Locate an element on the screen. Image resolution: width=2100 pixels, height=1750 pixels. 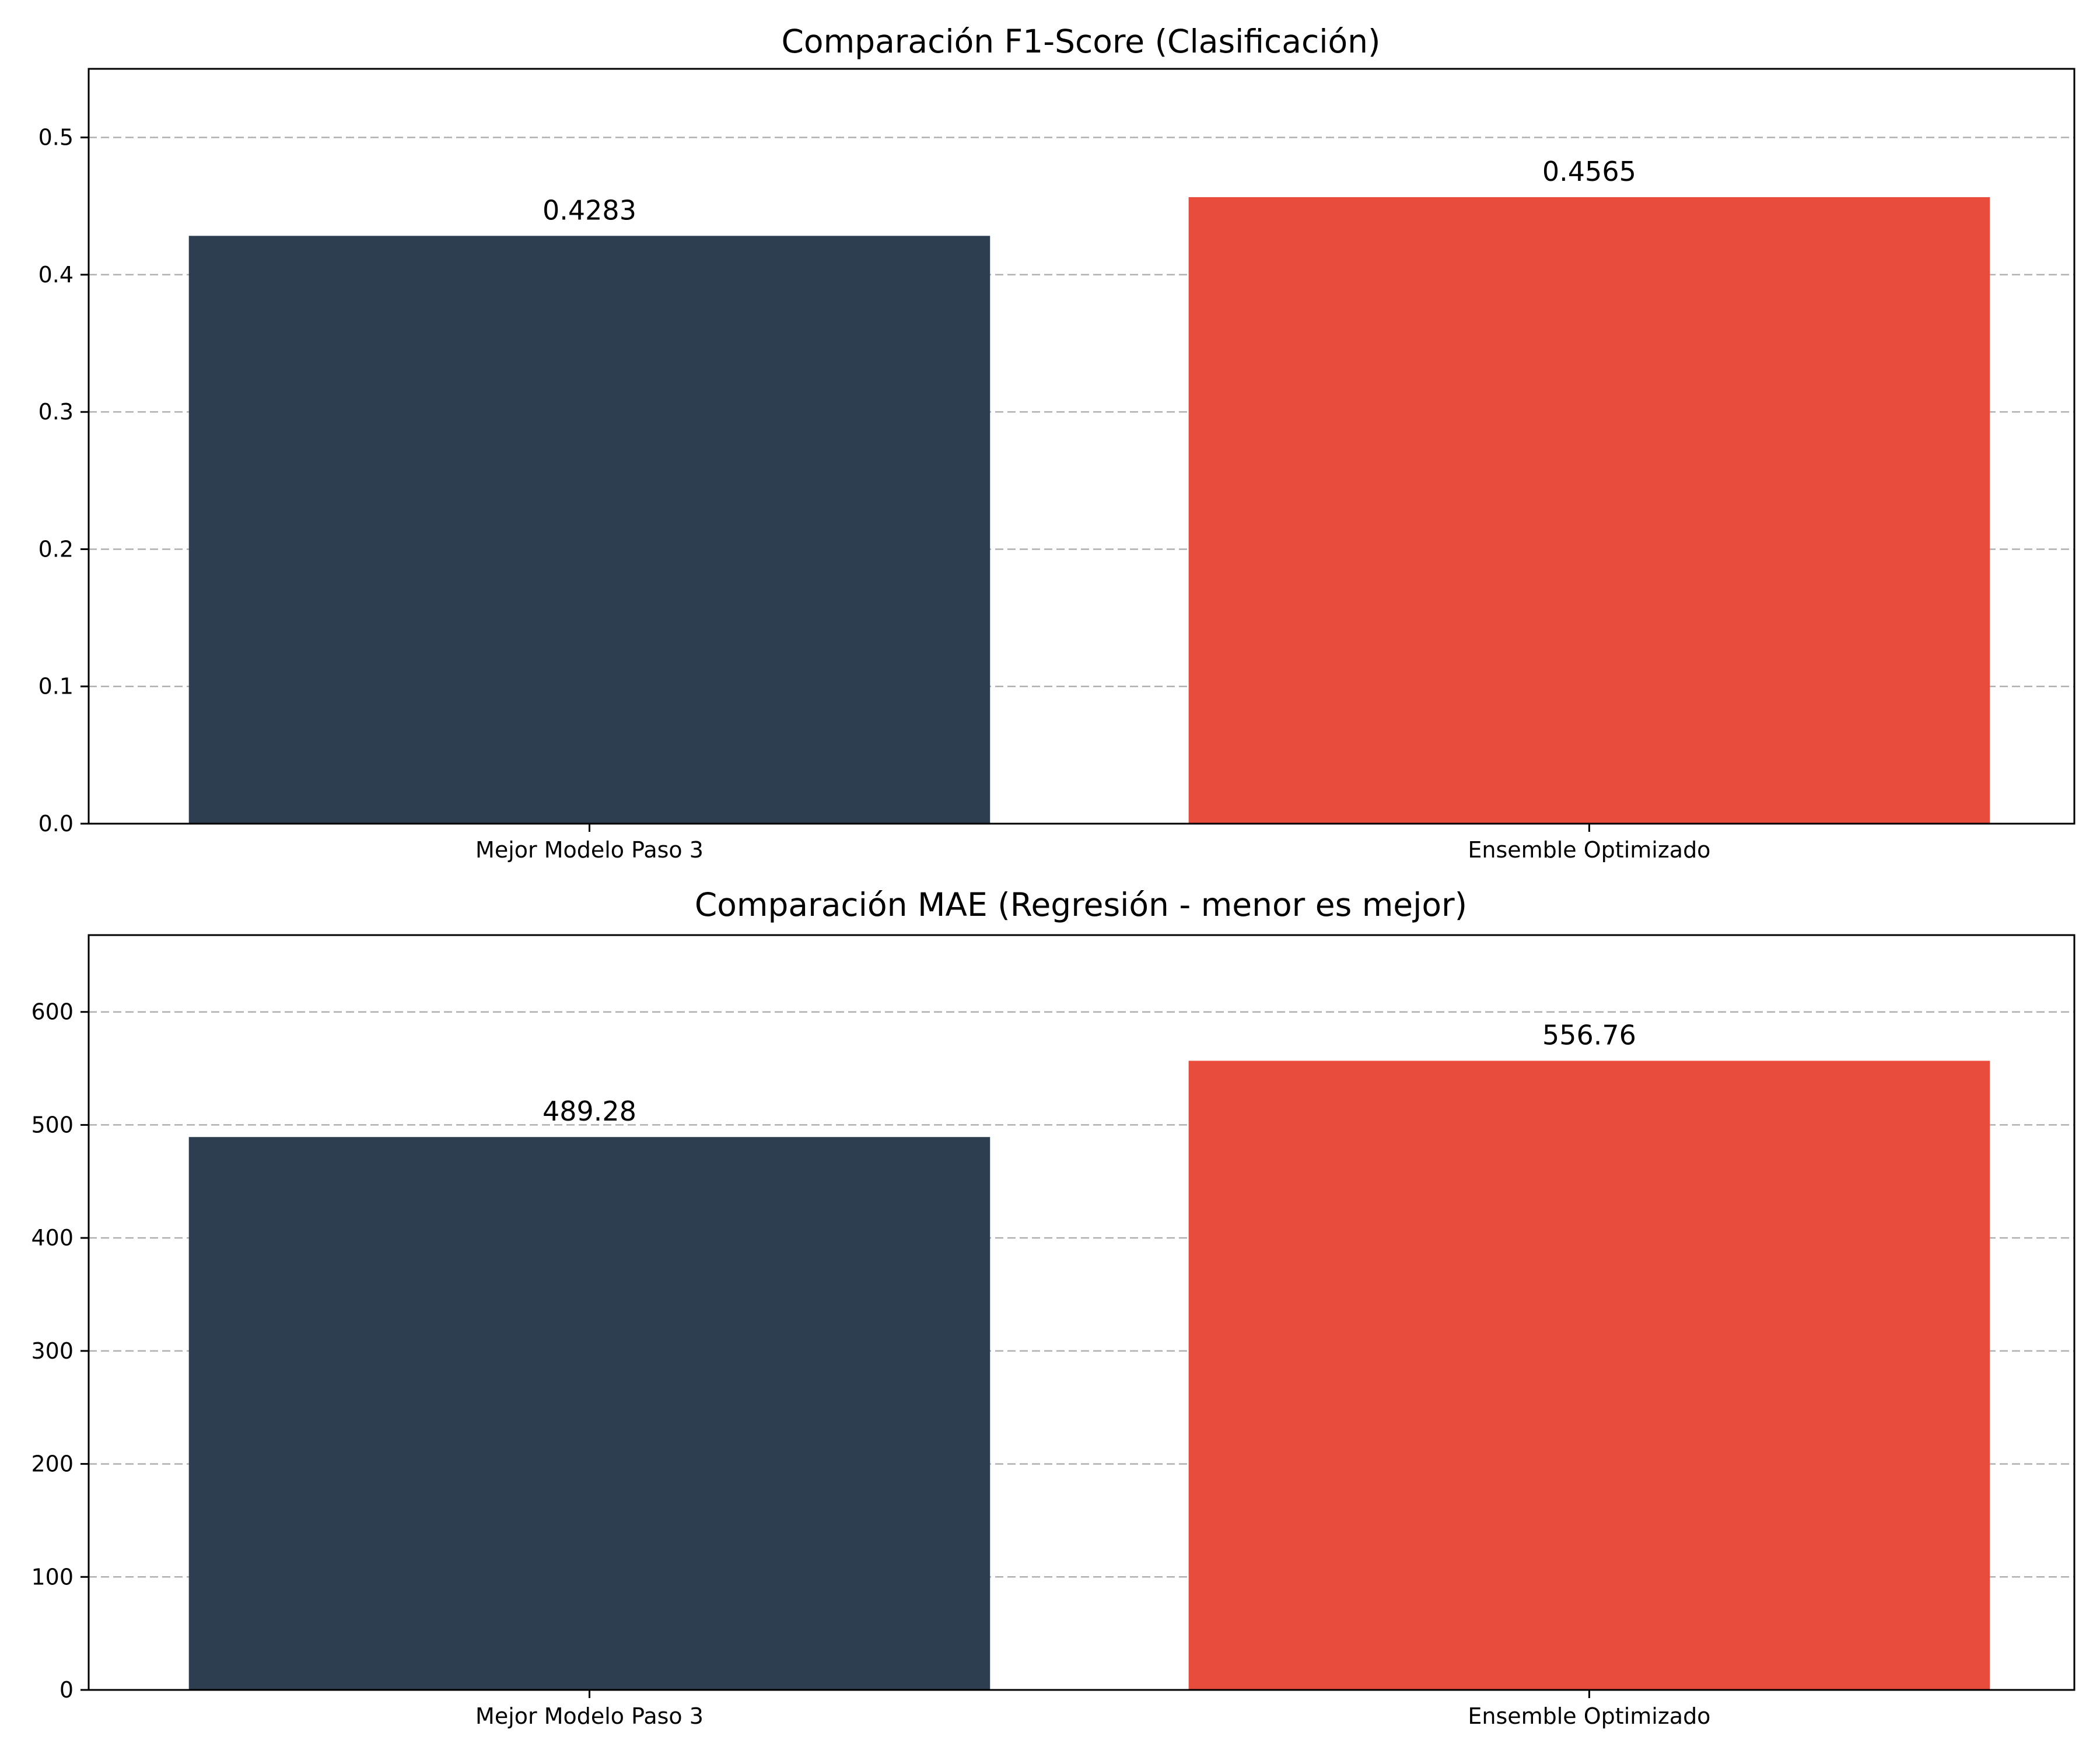
mae-y-tick-label: 0 is located at coordinates (67, 1690).